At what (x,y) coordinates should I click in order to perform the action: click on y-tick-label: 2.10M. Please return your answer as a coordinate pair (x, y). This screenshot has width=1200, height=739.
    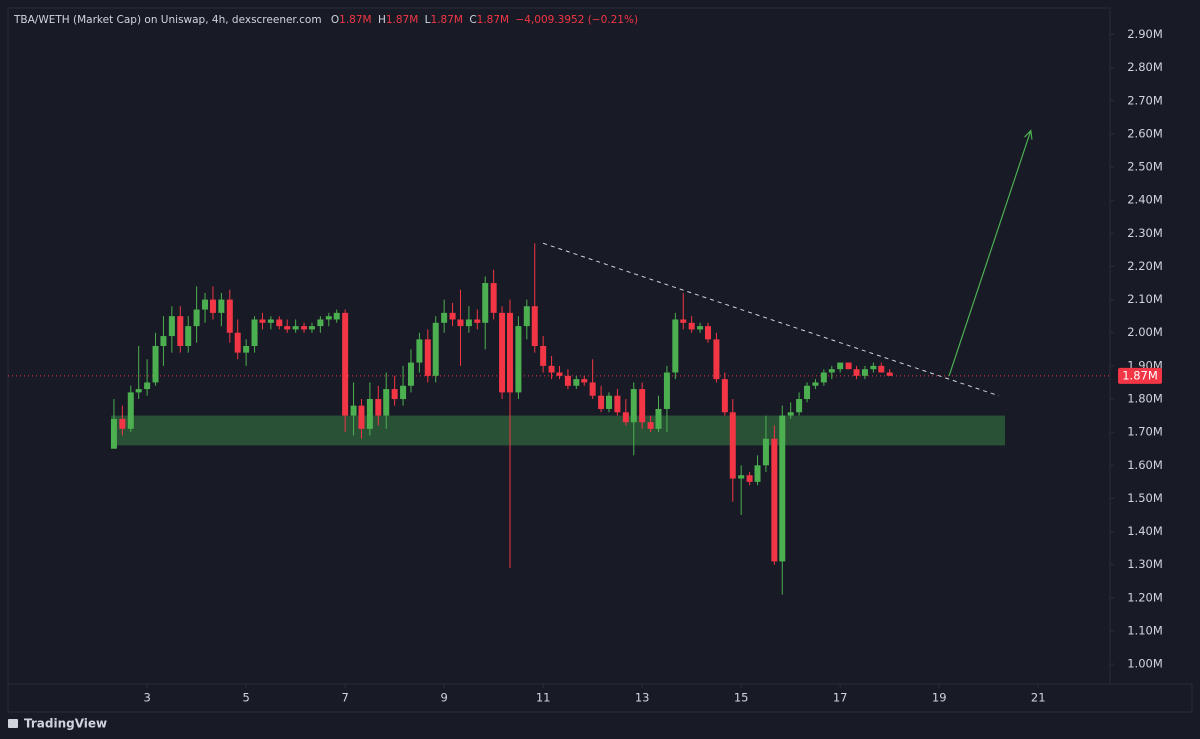
    Looking at the image, I should click on (1145, 299).